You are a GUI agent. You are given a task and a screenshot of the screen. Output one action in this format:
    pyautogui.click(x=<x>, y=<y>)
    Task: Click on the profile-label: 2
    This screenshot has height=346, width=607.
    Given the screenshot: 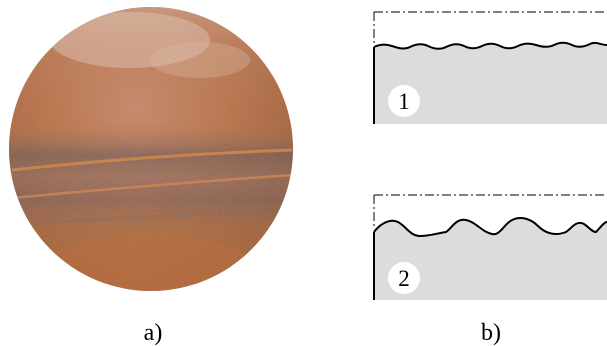 What is the action you would take?
    pyautogui.click(x=404, y=278)
    